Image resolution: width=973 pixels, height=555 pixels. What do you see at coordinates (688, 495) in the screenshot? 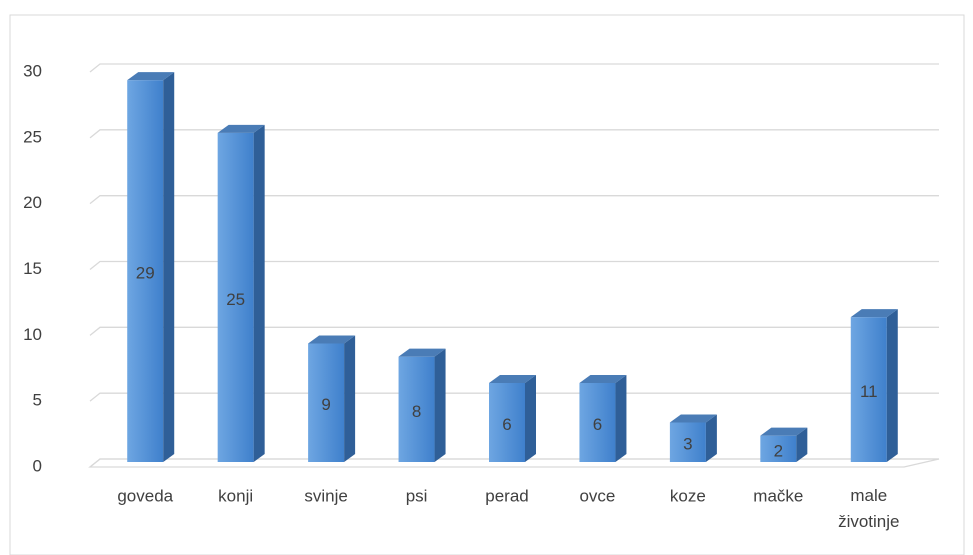
I see `x-tick-label: koze` at bounding box center [688, 495].